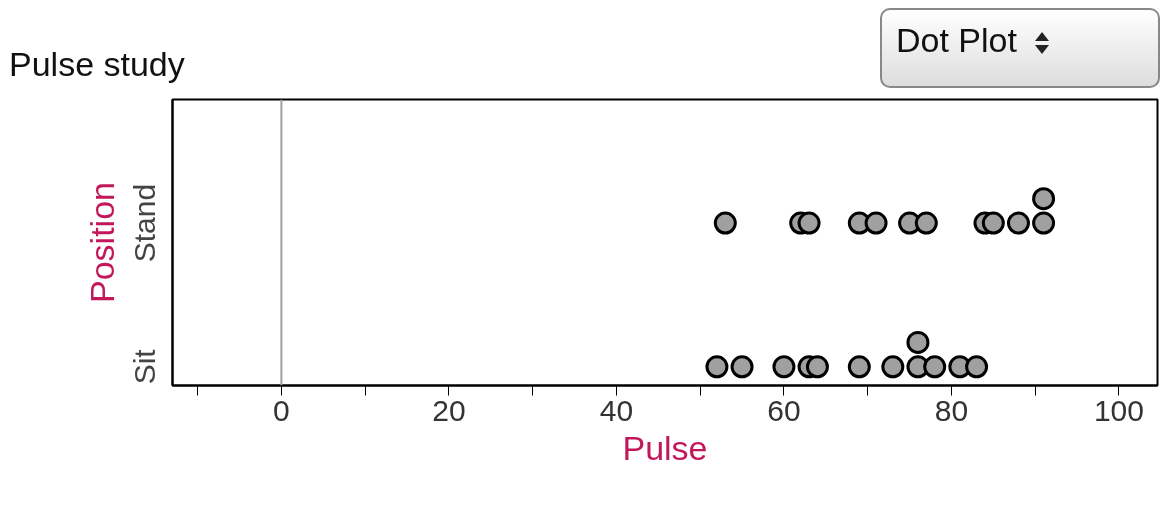  Describe the element at coordinates (449, 410) in the screenshot. I see `x-tick-label: 20` at that location.